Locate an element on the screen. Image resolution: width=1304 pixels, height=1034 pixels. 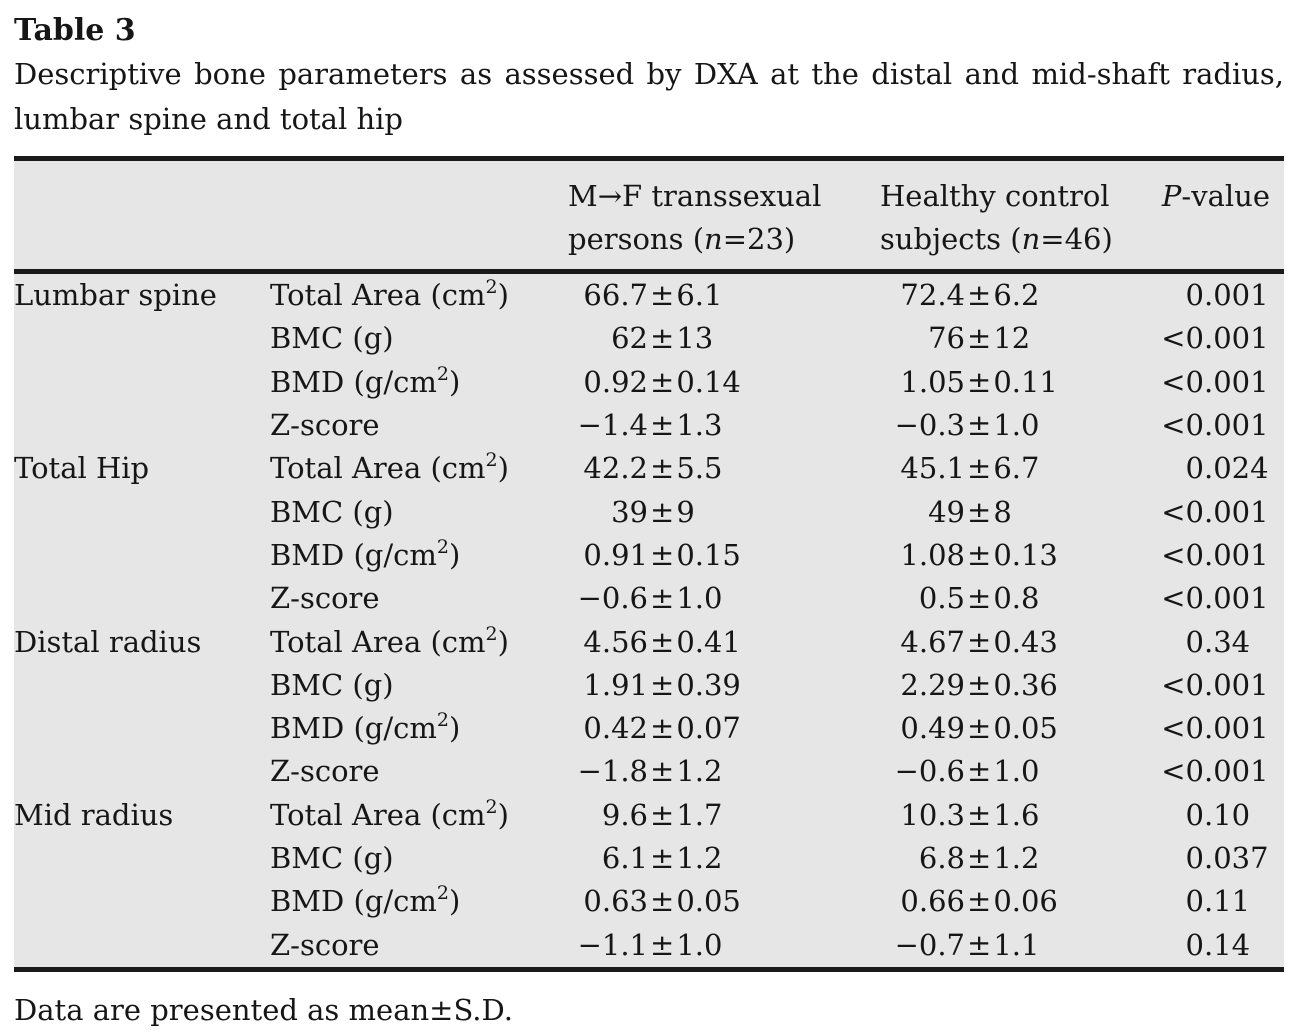
header-hc-group: Healthy control subjects (n=46) is located at coordinates (1017, 216).